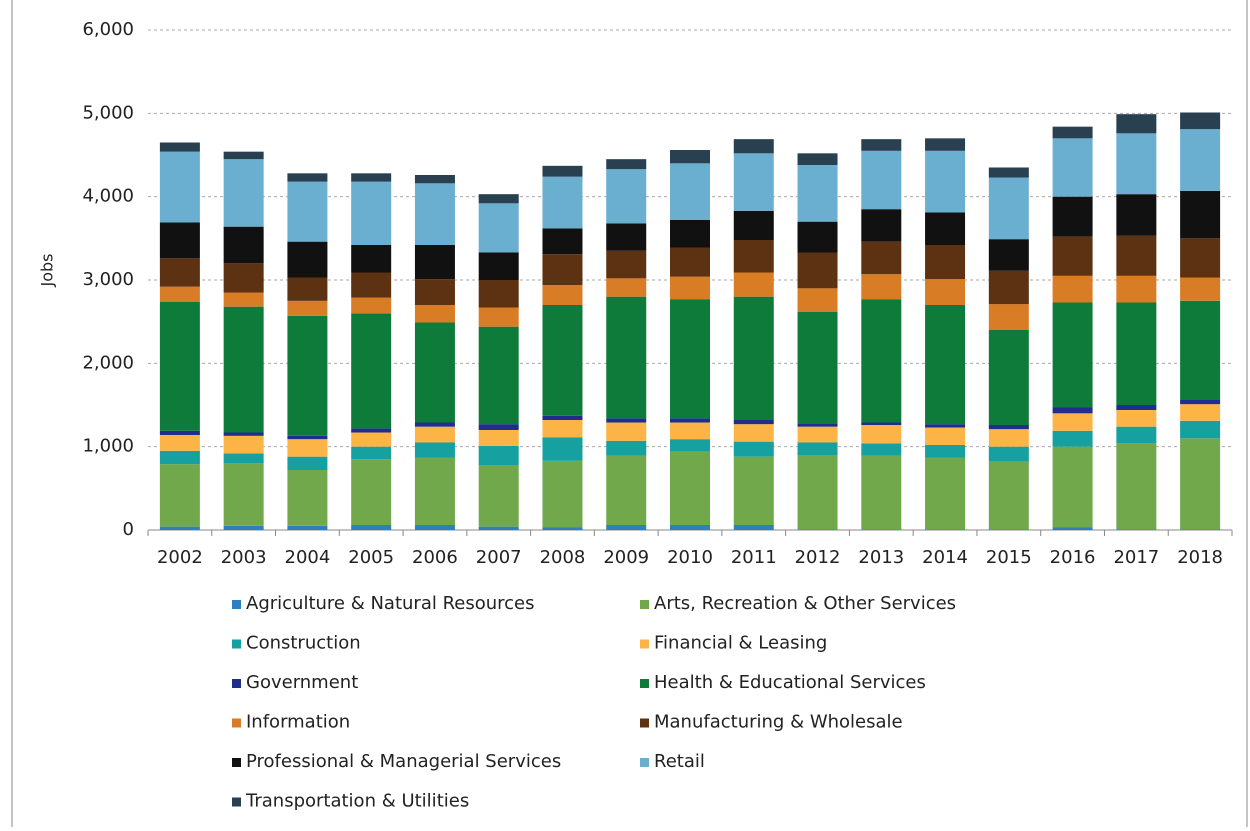 This screenshot has width=1250, height=831. I want to click on legend-label: Professional & Managerial Services, so click(403, 761).